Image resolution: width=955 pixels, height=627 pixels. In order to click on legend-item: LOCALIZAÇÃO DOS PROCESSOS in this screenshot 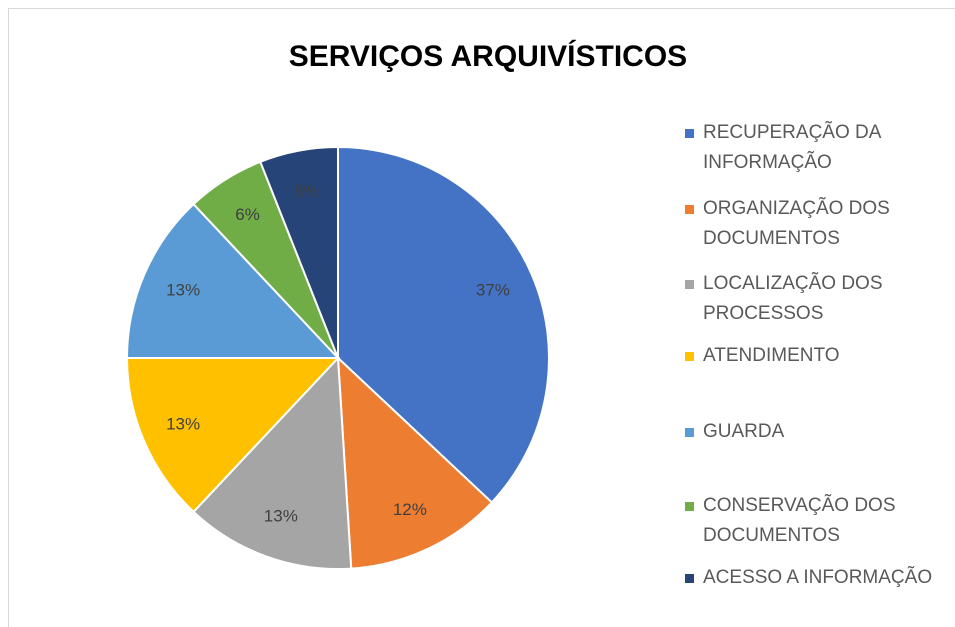, I will do `click(816, 299)`.